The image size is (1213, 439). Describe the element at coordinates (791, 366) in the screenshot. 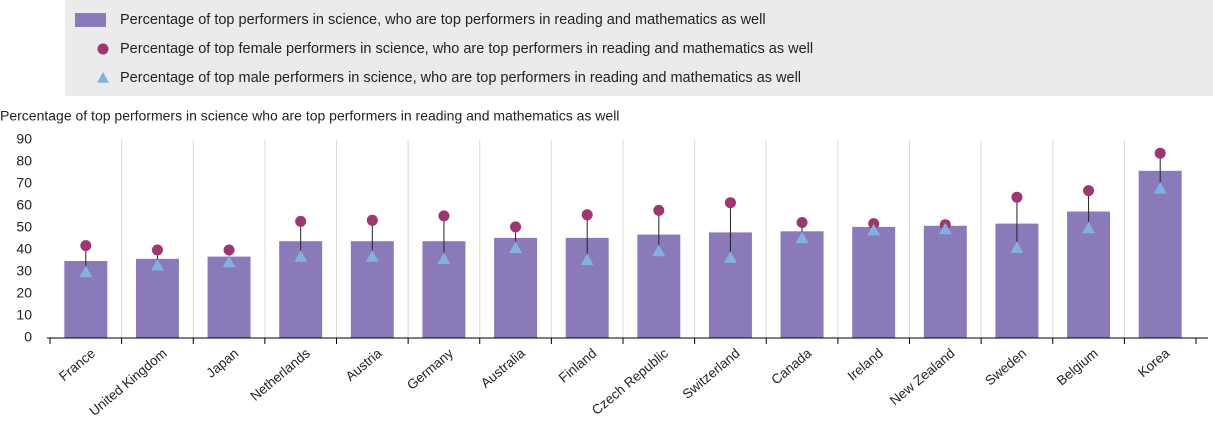

I see `x-tick-label: Canada` at that location.